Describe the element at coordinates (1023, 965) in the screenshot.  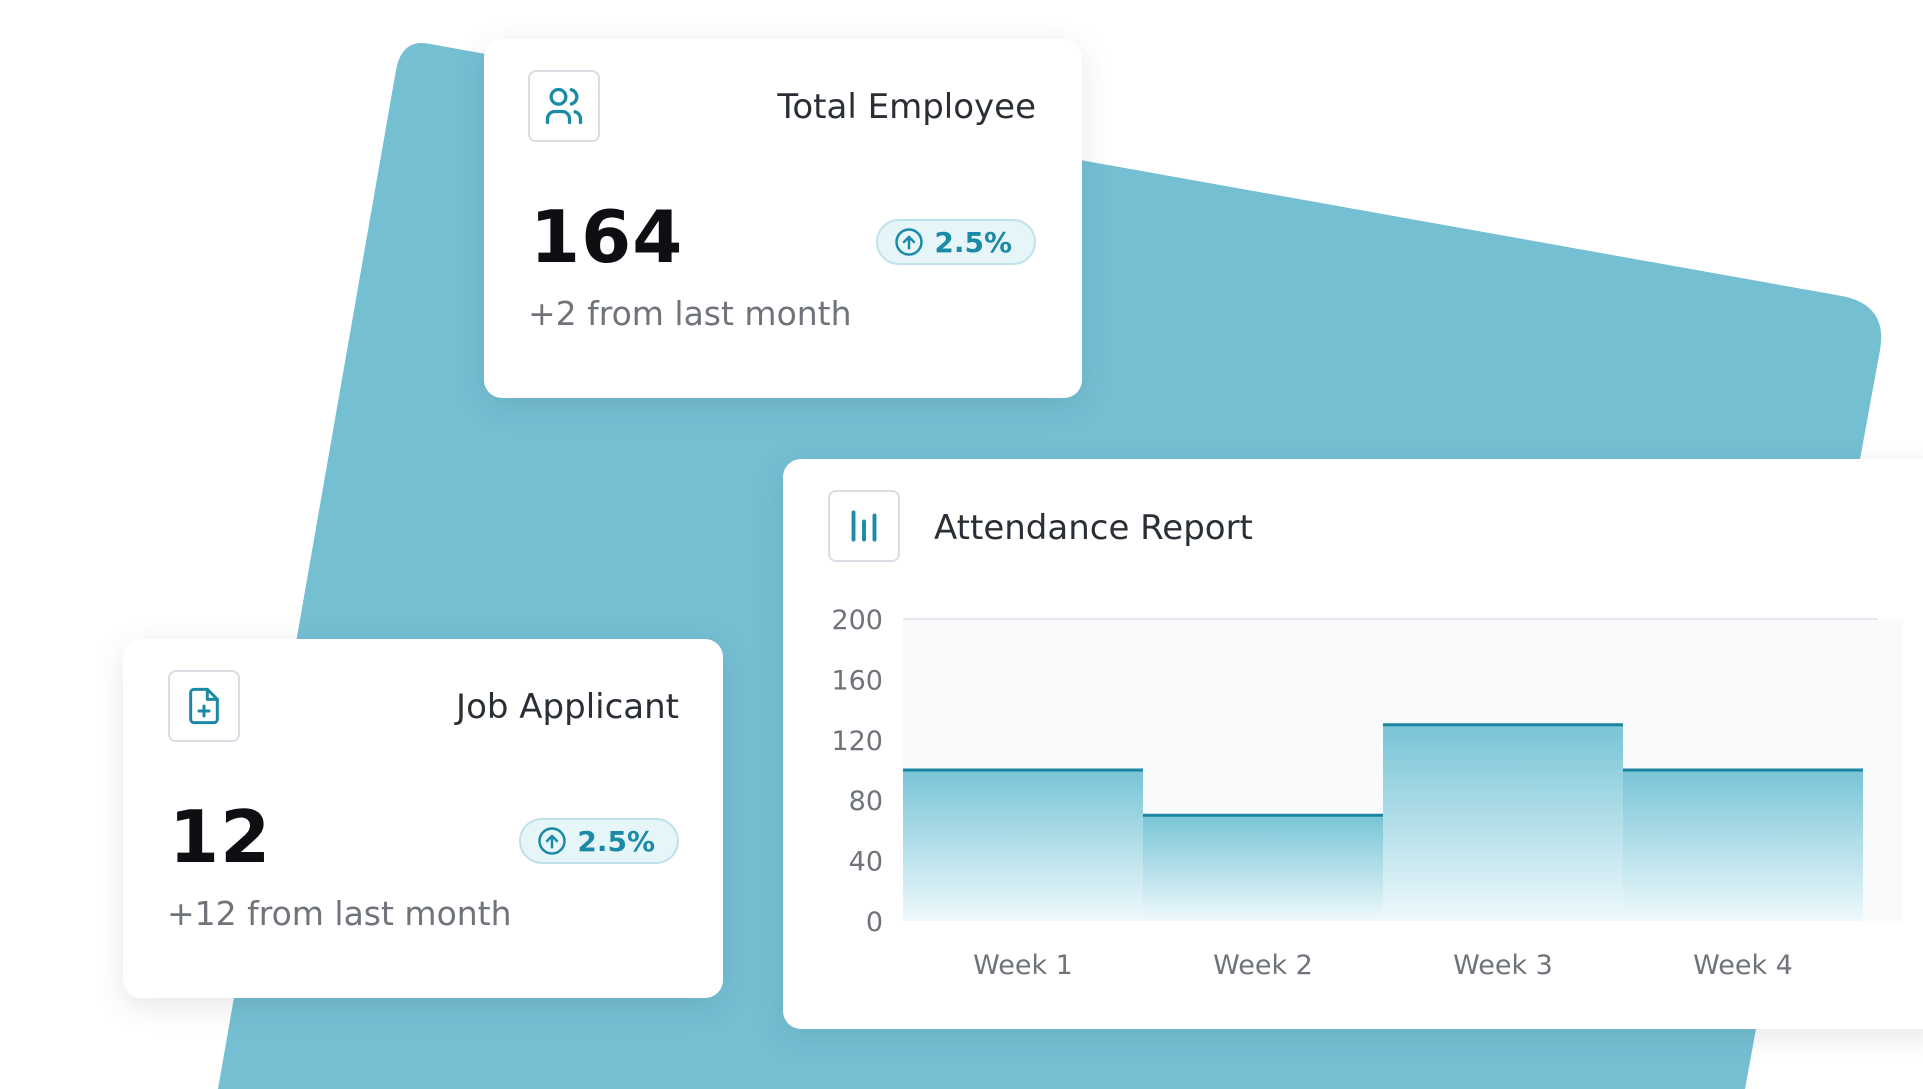
I see `x-tick-label: Week 1` at that location.